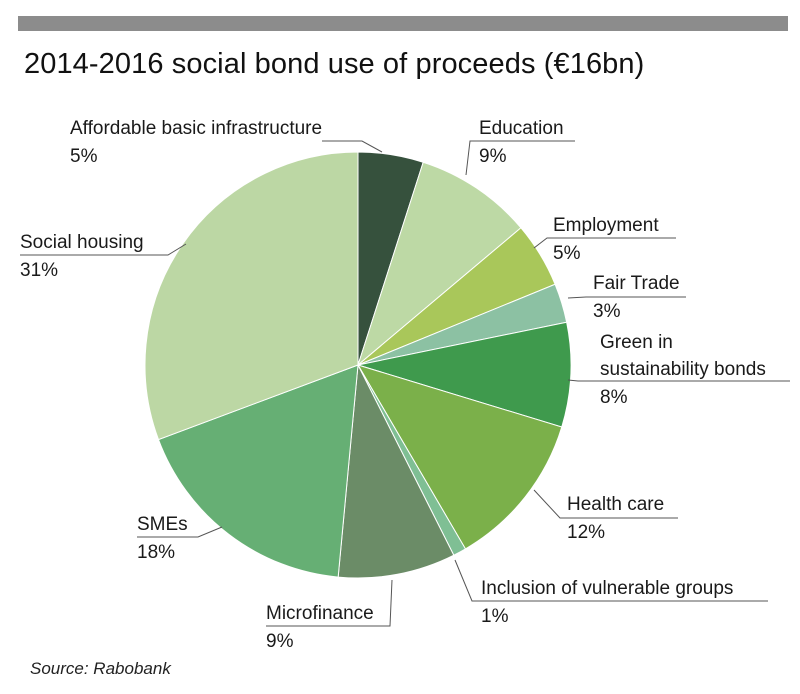 The height and width of the screenshot is (694, 800). Describe the element at coordinates (495, 616) in the screenshot. I see `slice-value-inclusion-of-vulnerable-groups: 1%` at that location.